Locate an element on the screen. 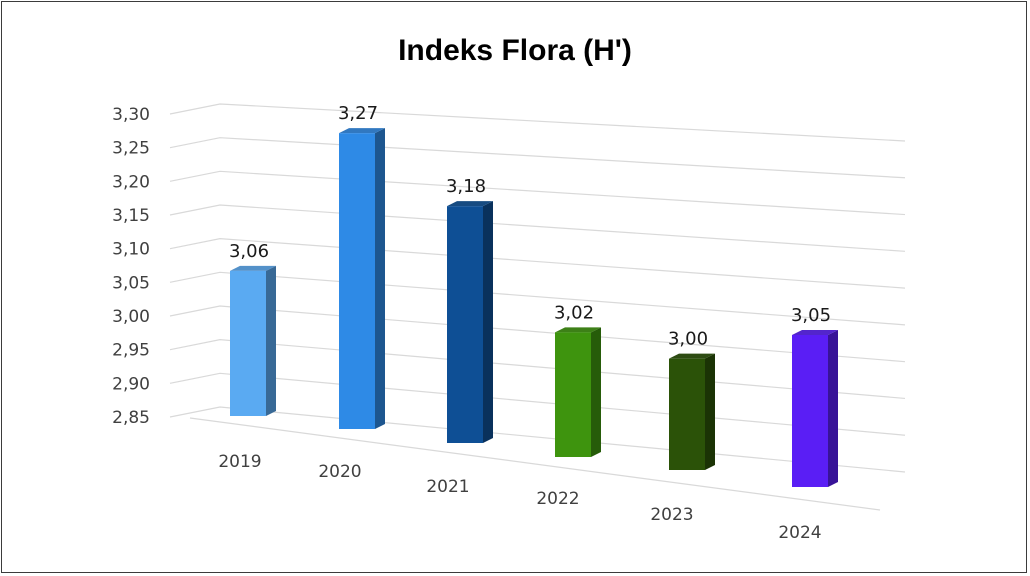  y-tick-label: 3,20 is located at coordinates (131, 182).